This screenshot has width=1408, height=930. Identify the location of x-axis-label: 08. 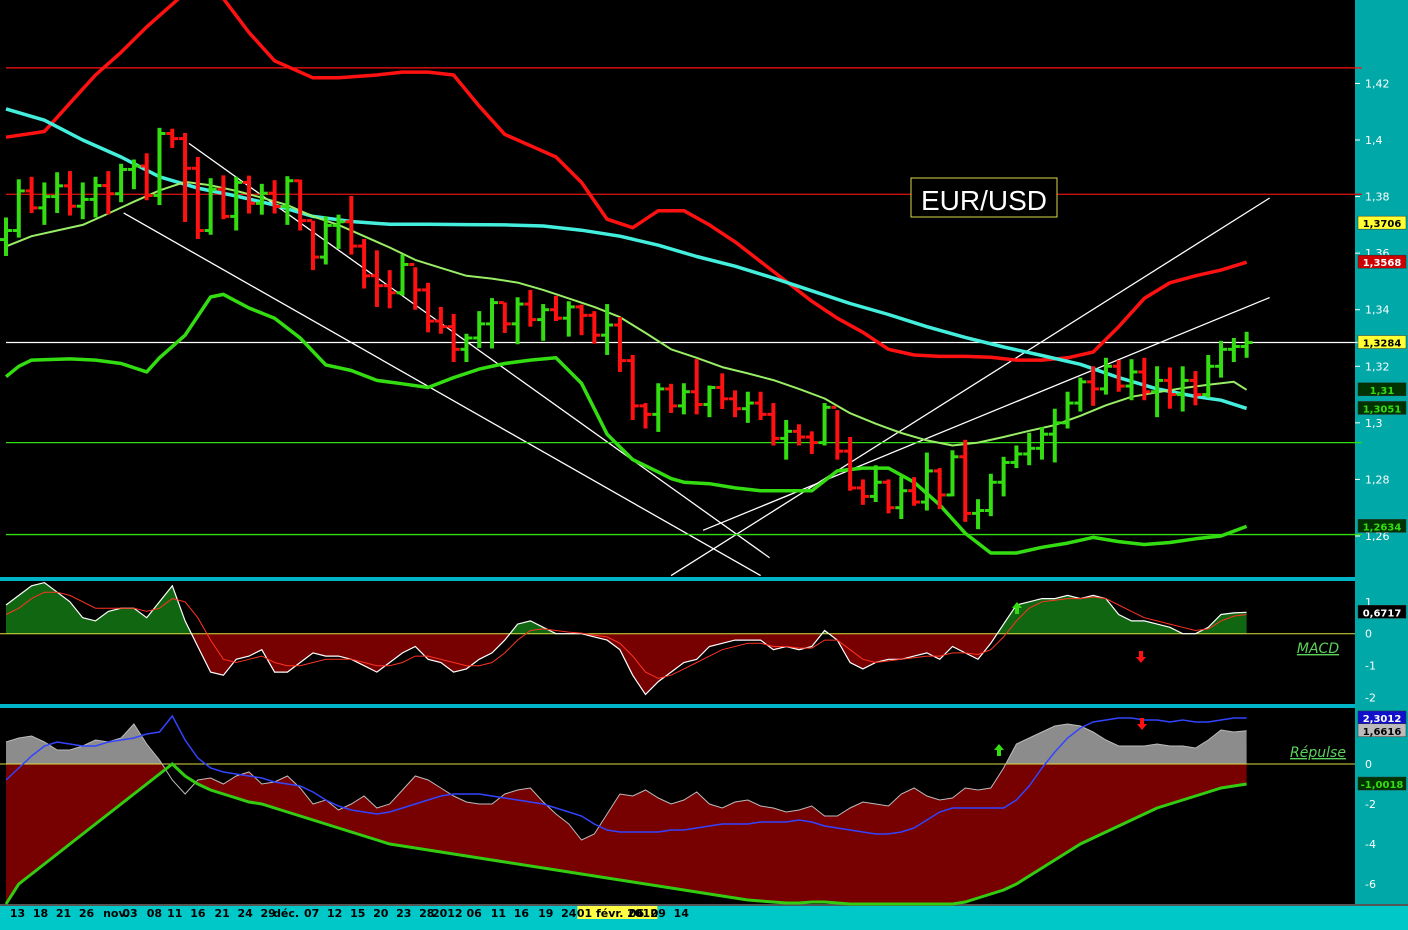
(154, 913).